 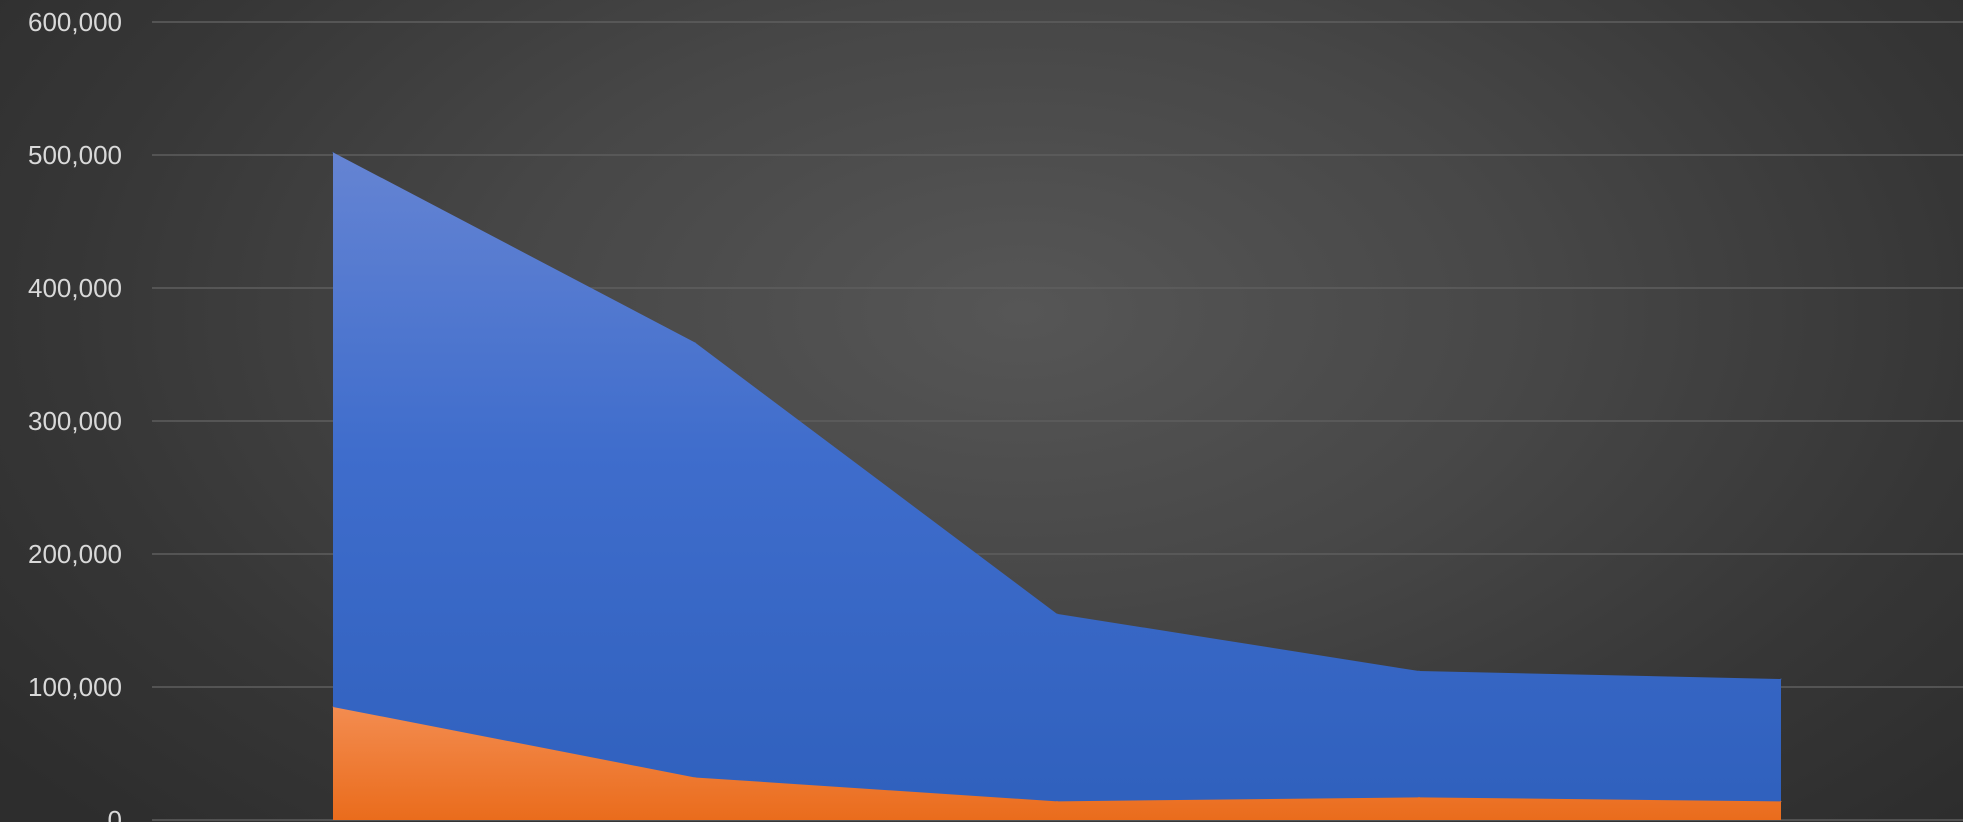 I want to click on series-2-area, so click(x=1057, y=763).